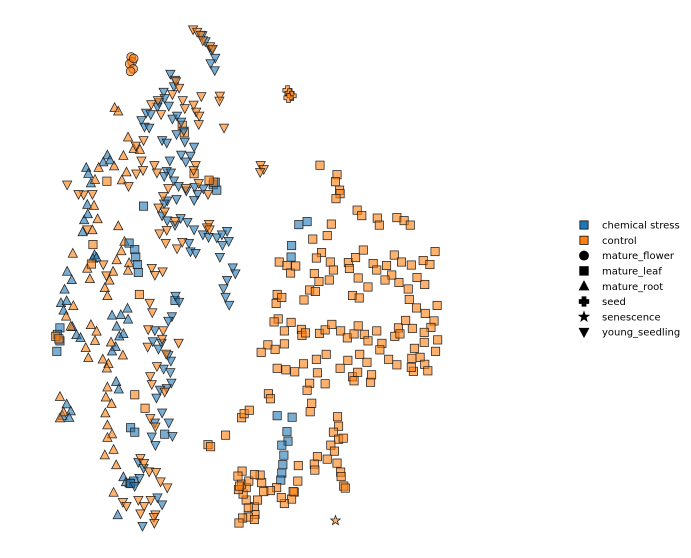 This screenshot has height=558, width=691. What do you see at coordinates (638, 256) in the screenshot?
I see `legend-label-mature-flower: mature_flower` at bounding box center [638, 256].